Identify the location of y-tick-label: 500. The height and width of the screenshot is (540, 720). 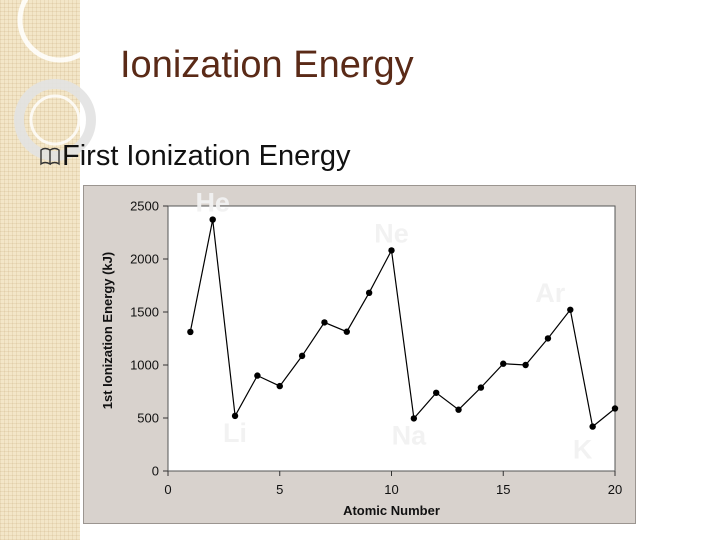
(148, 418).